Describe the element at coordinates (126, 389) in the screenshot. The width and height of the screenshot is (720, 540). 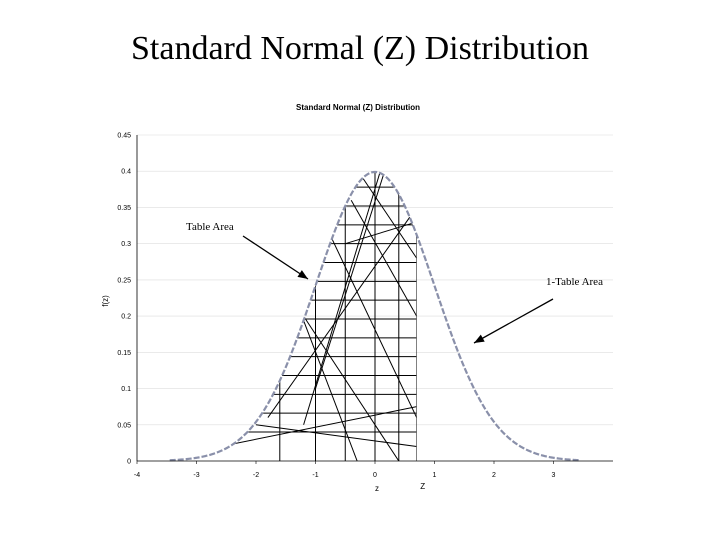
I see `y-tick-label: 0.1` at that location.